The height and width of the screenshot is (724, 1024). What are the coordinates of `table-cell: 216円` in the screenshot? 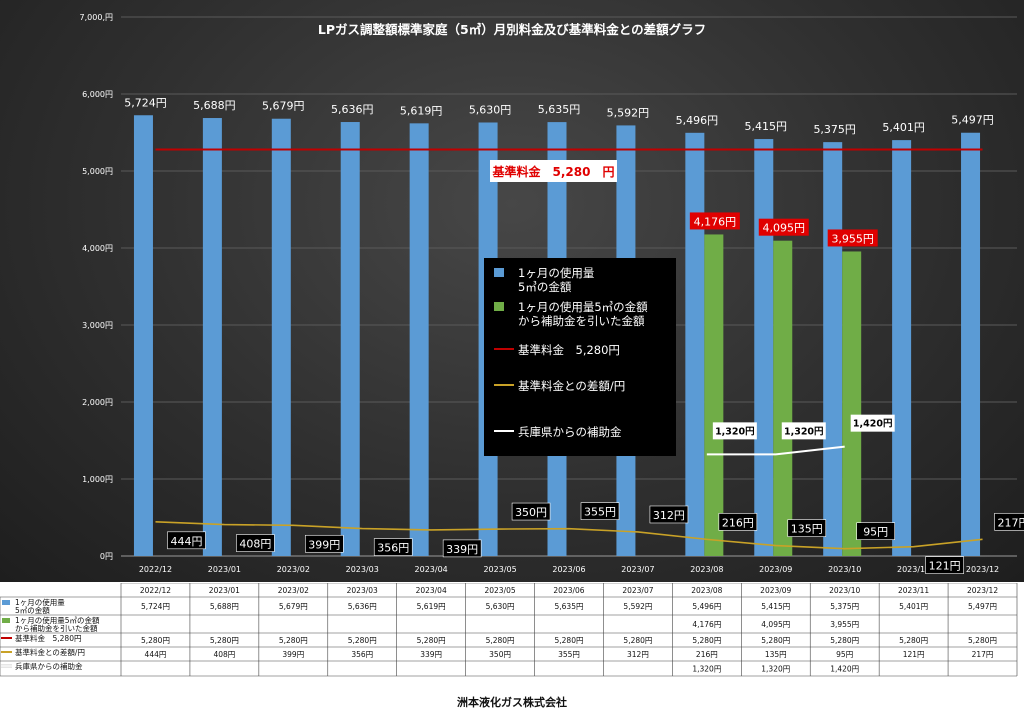 It's located at (707, 654).